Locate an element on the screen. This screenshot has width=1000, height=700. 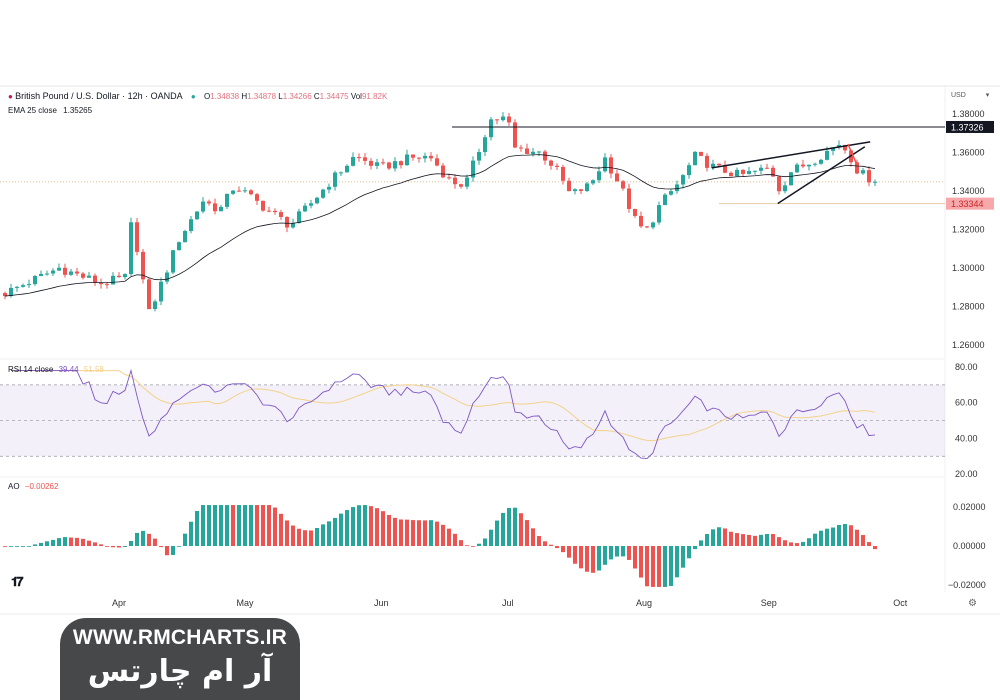
volume-label: Vol is located at coordinates (356, 96).